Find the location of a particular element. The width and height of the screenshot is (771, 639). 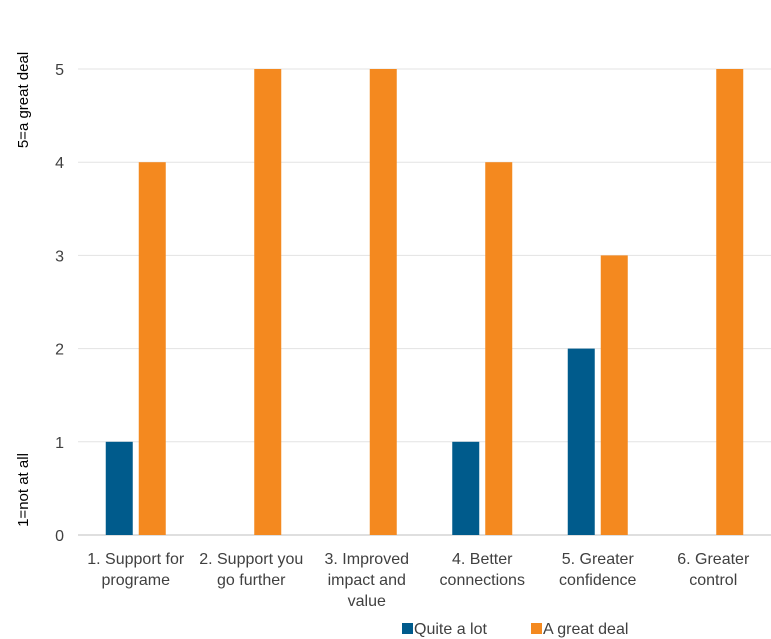

y-tick-label: 3 is located at coordinates (59, 256).